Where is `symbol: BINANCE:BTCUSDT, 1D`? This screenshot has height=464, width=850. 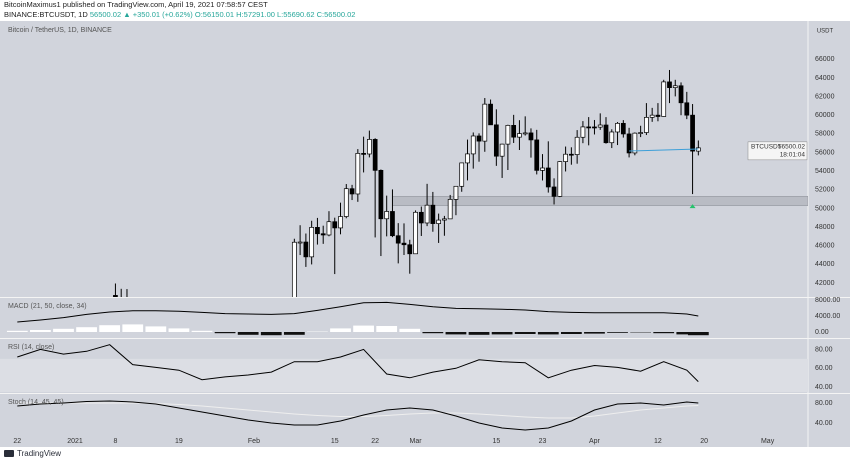 symbol: BINANCE:BTCUSDT, 1D is located at coordinates (46, 14).